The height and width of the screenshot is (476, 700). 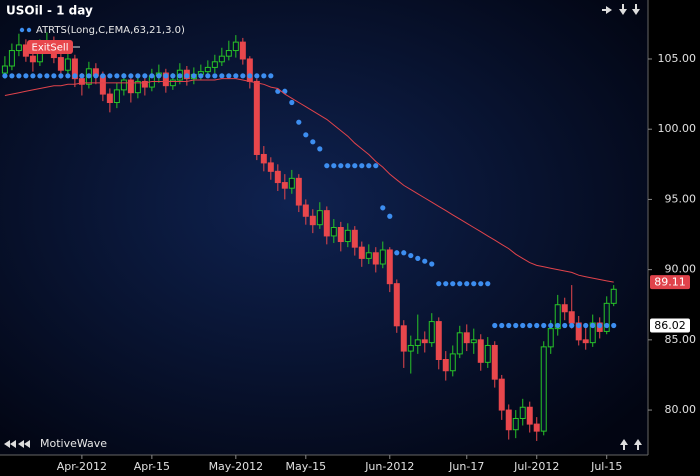 I want to click on x-tick-label: Apr-2012, so click(x=82, y=466).